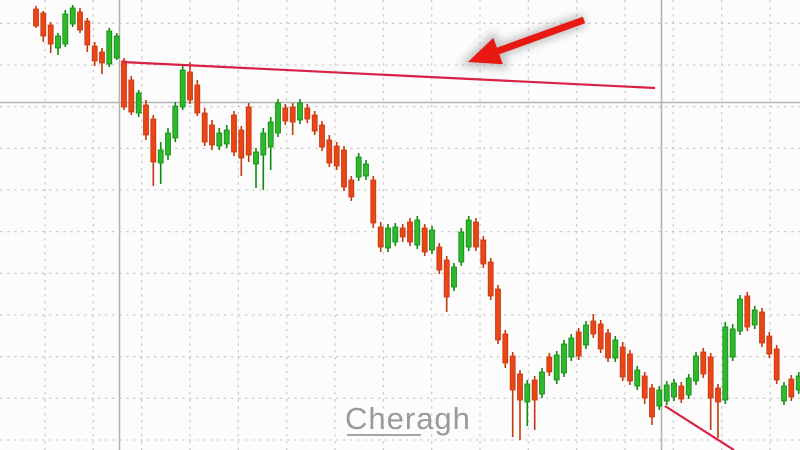 This screenshot has height=450, width=800. What do you see at coordinates (408, 418) in the screenshot?
I see `watermark-text: Cheragh` at bounding box center [408, 418].